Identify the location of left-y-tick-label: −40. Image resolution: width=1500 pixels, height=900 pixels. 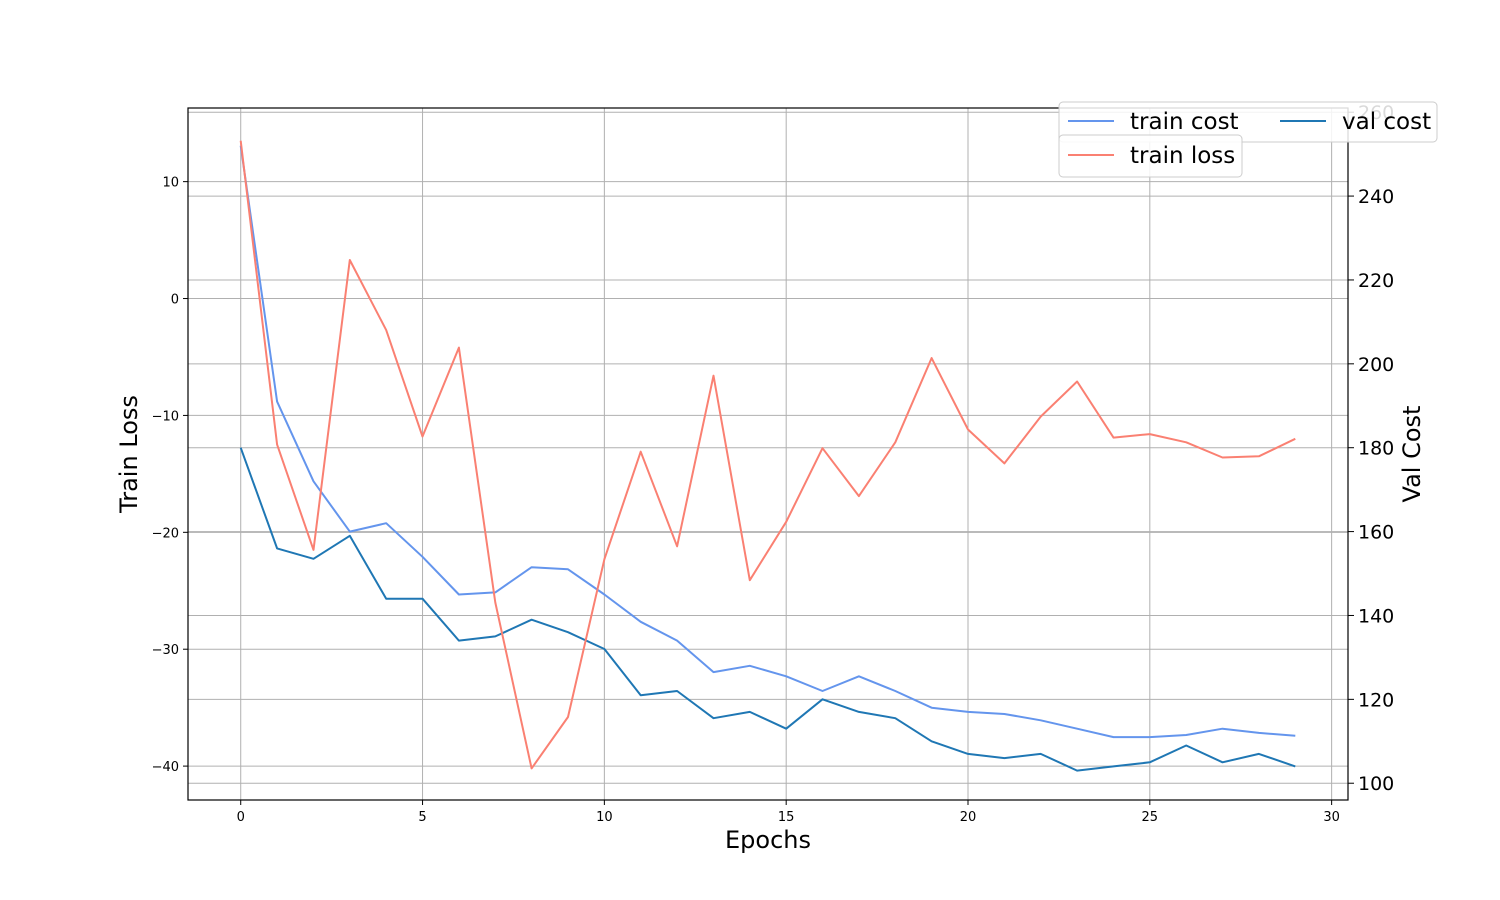
(165, 767).